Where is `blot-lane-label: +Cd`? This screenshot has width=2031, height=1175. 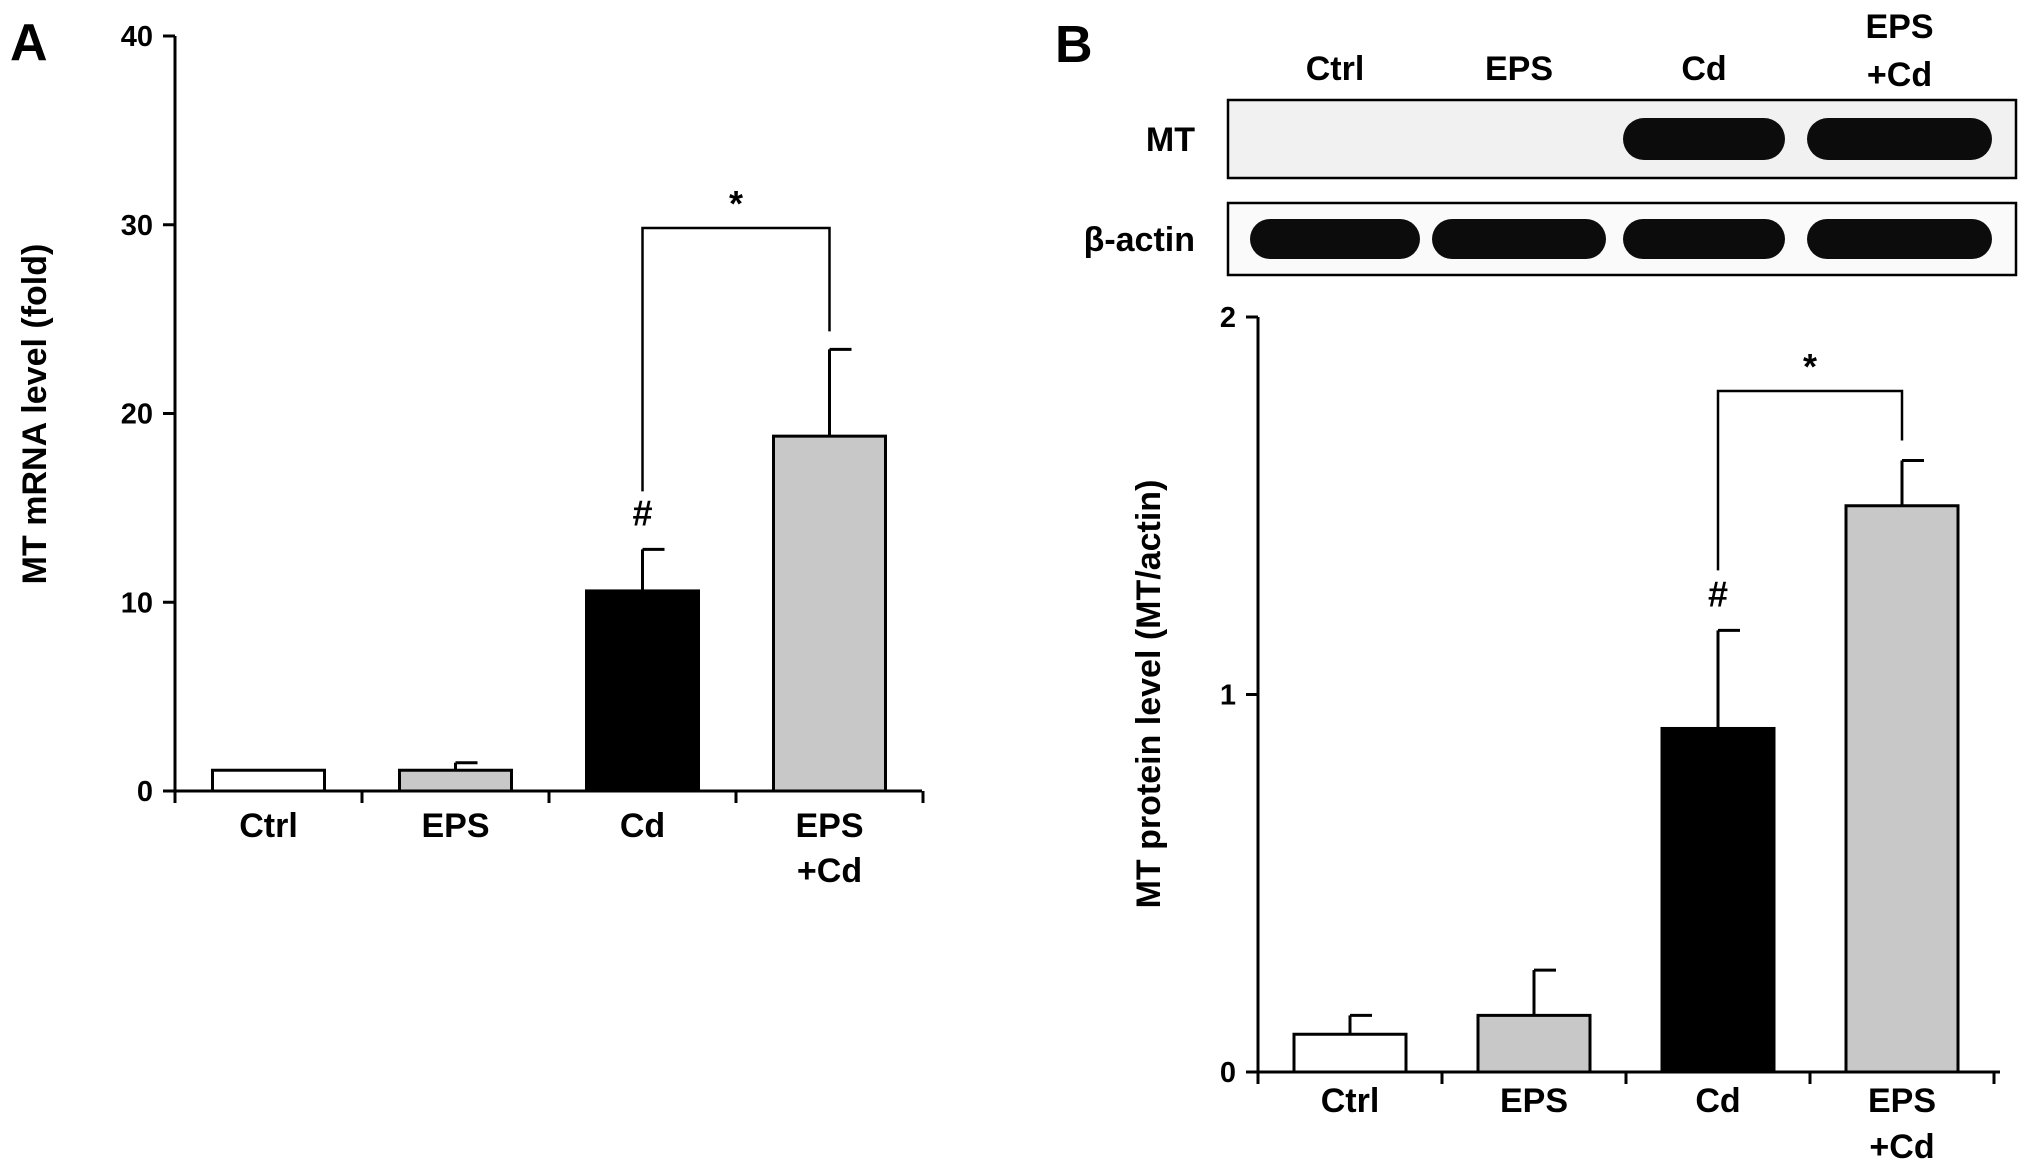
blot-lane-label: +Cd is located at coordinates (1899, 75).